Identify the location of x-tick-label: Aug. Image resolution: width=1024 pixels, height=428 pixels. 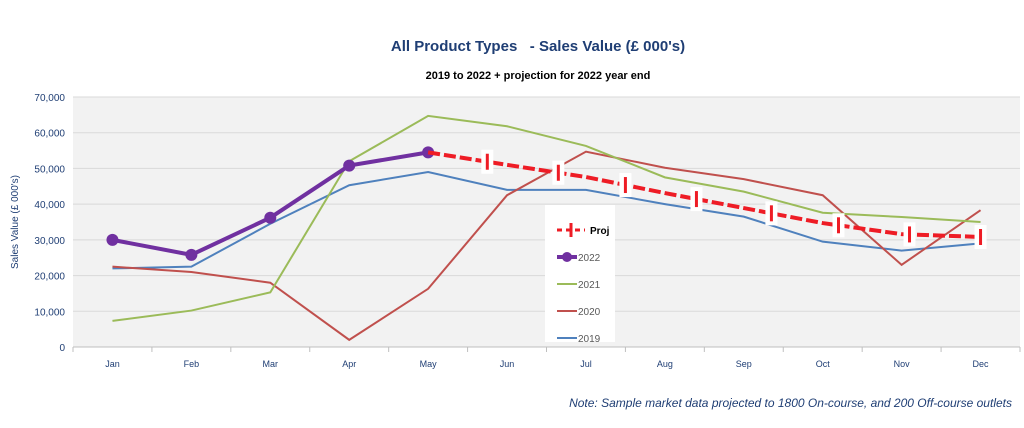
(665, 364).